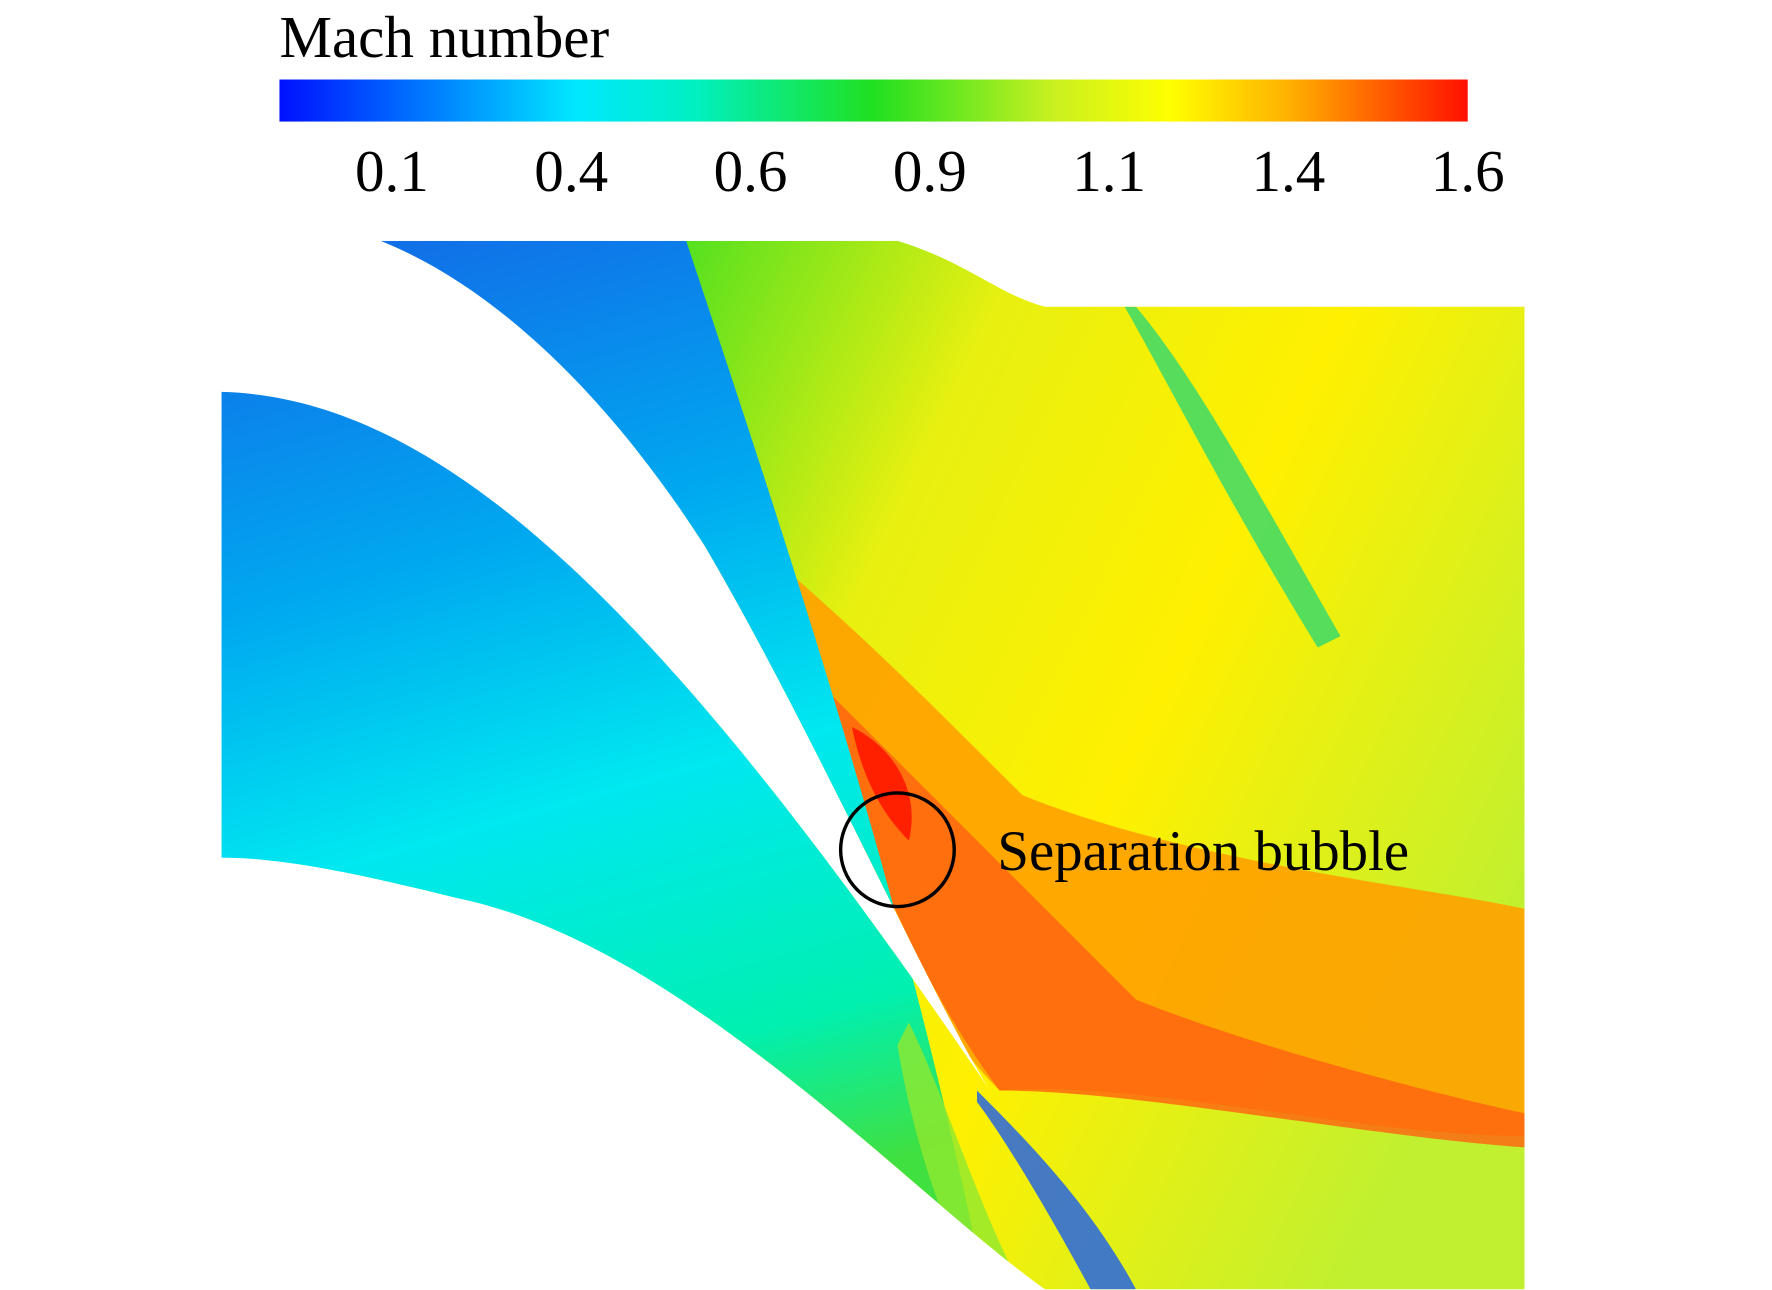 The image size is (1772, 1290). What do you see at coordinates (571, 171) in the screenshot?
I see `colorbar-tick-label: 0.4` at bounding box center [571, 171].